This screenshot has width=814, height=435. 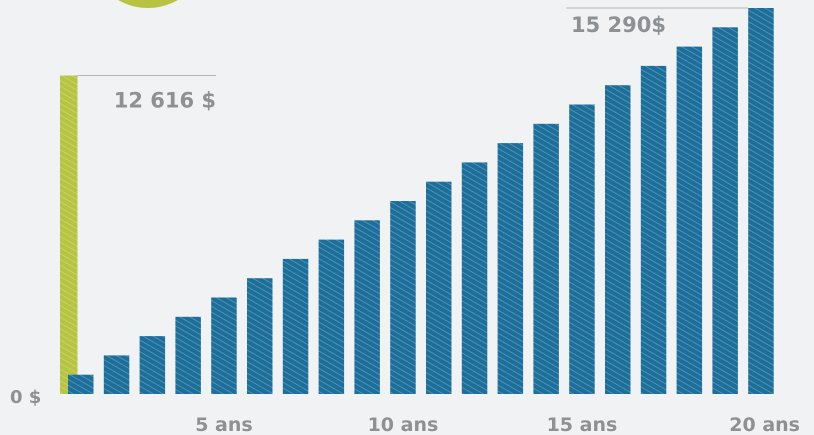 What do you see at coordinates (403, 424) in the screenshot?
I see `x-axis-tick-label: 10 ans` at bounding box center [403, 424].